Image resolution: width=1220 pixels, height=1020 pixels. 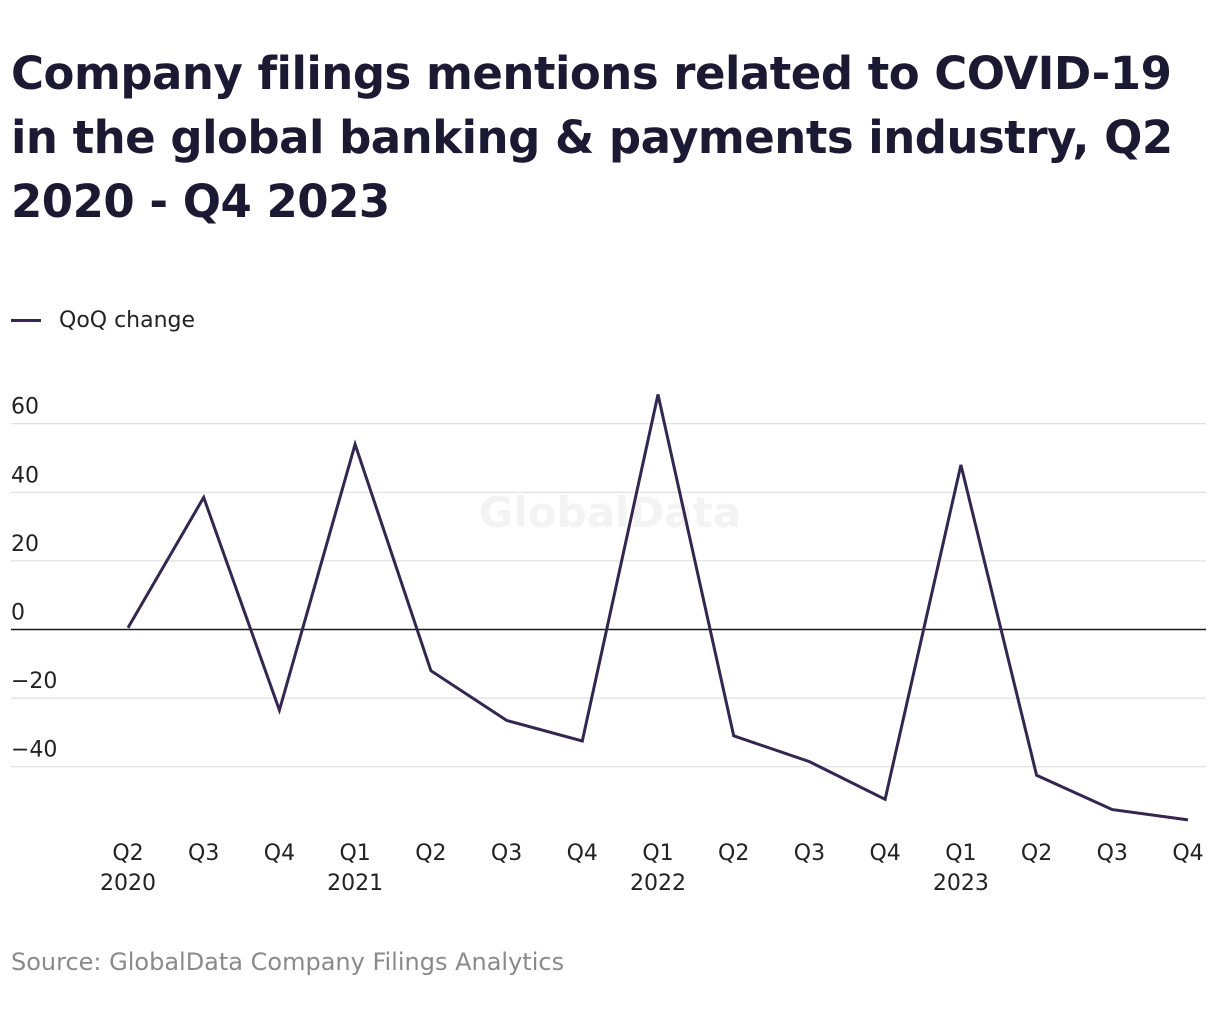 What do you see at coordinates (34, 750) in the screenshot?
I see `y-tick-label: −40` at bounding box center [34, 750].